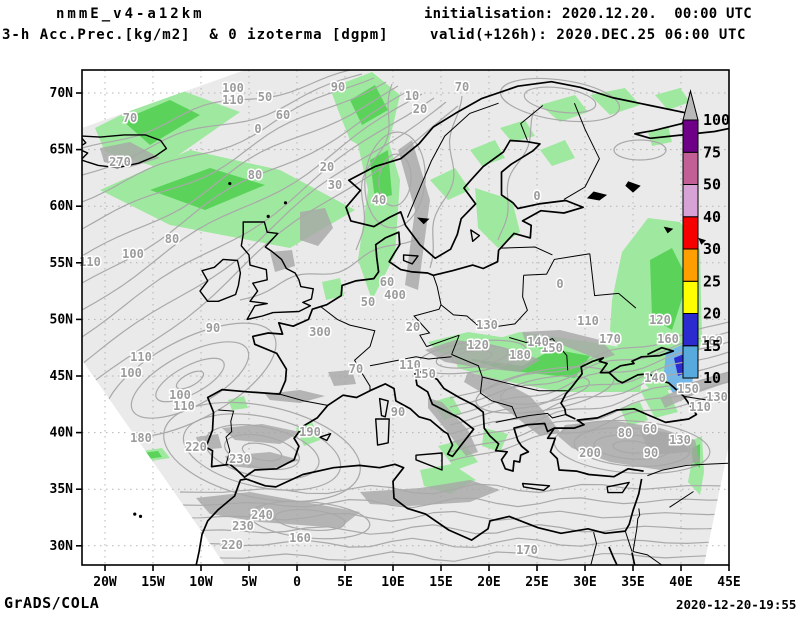 The height and width of the screenshot is (618, 800). Describe the element at coordinates (632, 582) in the screenshot. I see `lon-tick-label: 35E` at that location.